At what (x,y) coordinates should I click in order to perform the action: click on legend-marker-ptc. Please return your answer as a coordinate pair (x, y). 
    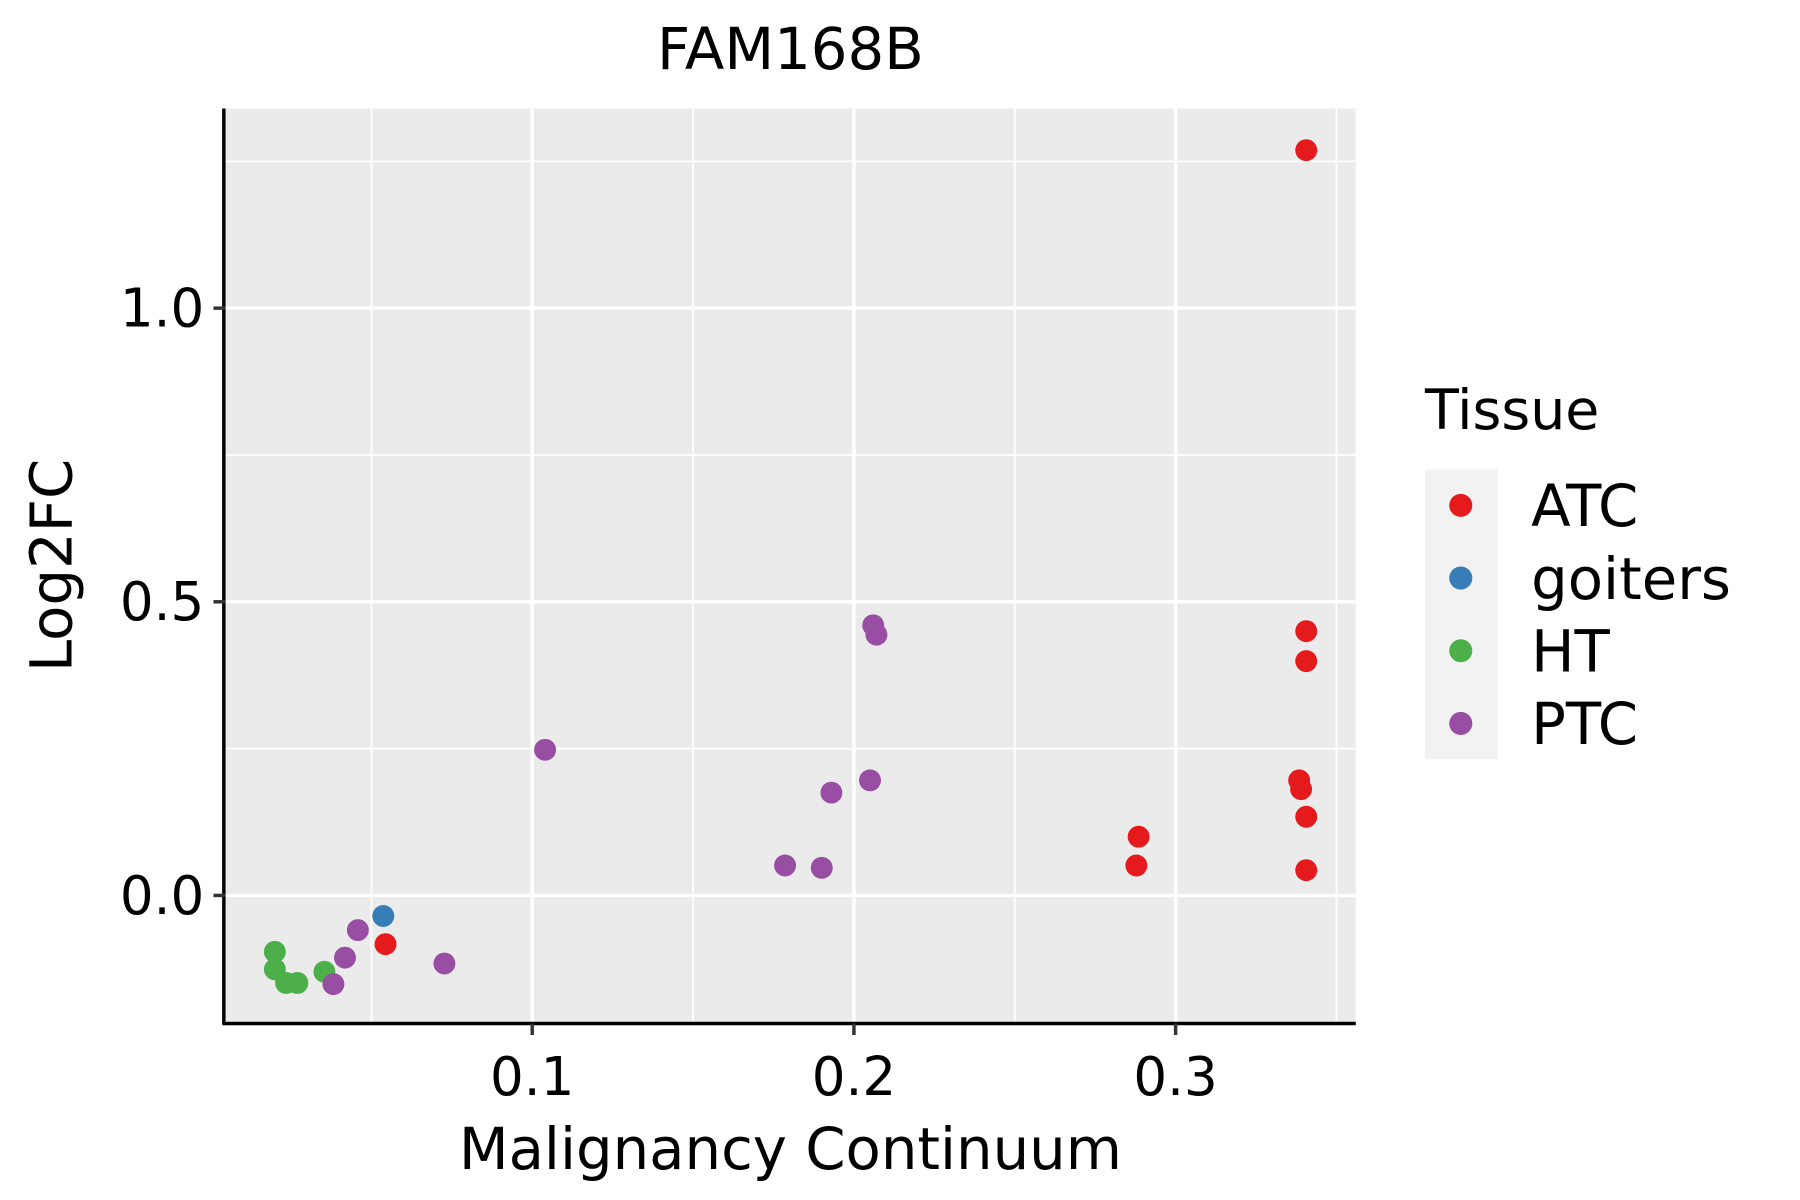
    Looking at the image, I should click on (1461, 723).